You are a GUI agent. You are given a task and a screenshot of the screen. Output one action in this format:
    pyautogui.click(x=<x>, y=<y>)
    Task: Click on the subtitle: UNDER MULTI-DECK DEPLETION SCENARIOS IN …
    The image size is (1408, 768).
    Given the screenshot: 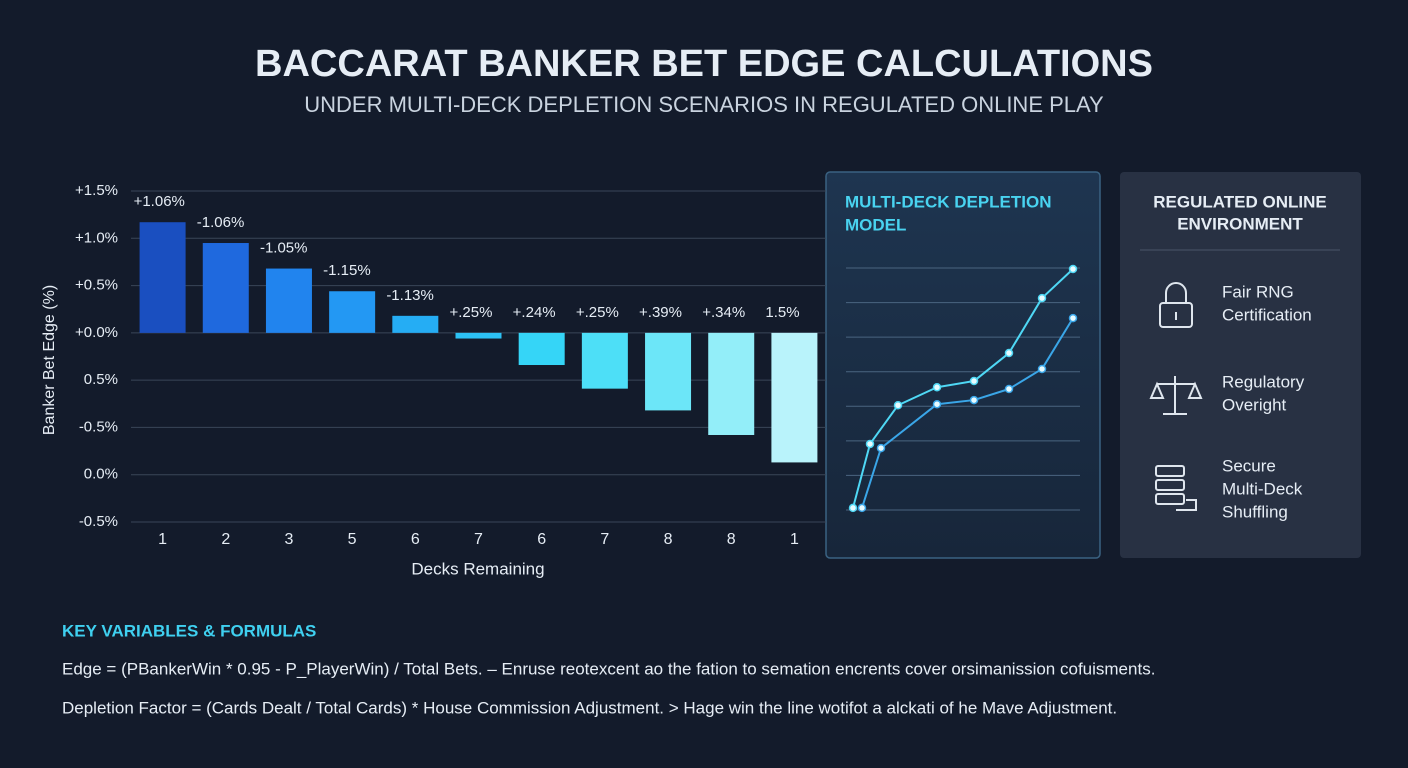 What is the action you would take?
    pyautogui.click(x=704, y=104)
    